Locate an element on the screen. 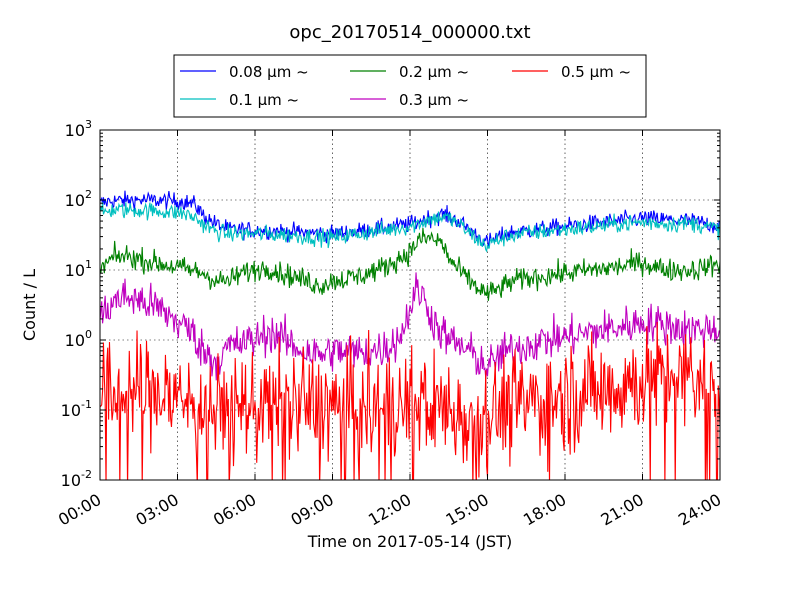  x-tick-label: 24:00 is located at coordinates (699, 510).